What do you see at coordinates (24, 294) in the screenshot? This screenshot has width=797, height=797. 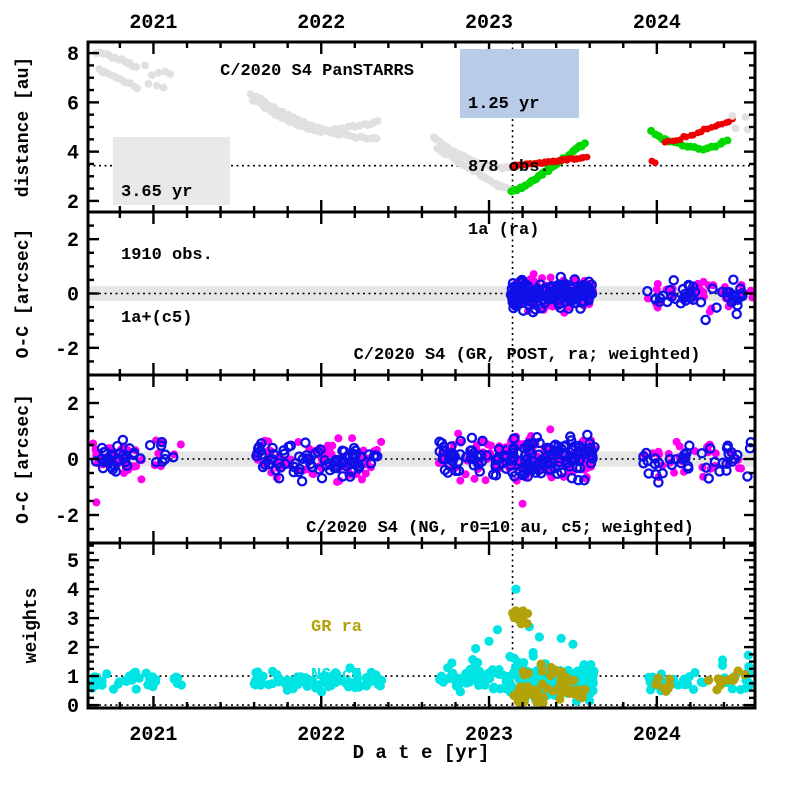 I see `y-axis-title: O-C [arcsec]` at bounding box center [24, 294].